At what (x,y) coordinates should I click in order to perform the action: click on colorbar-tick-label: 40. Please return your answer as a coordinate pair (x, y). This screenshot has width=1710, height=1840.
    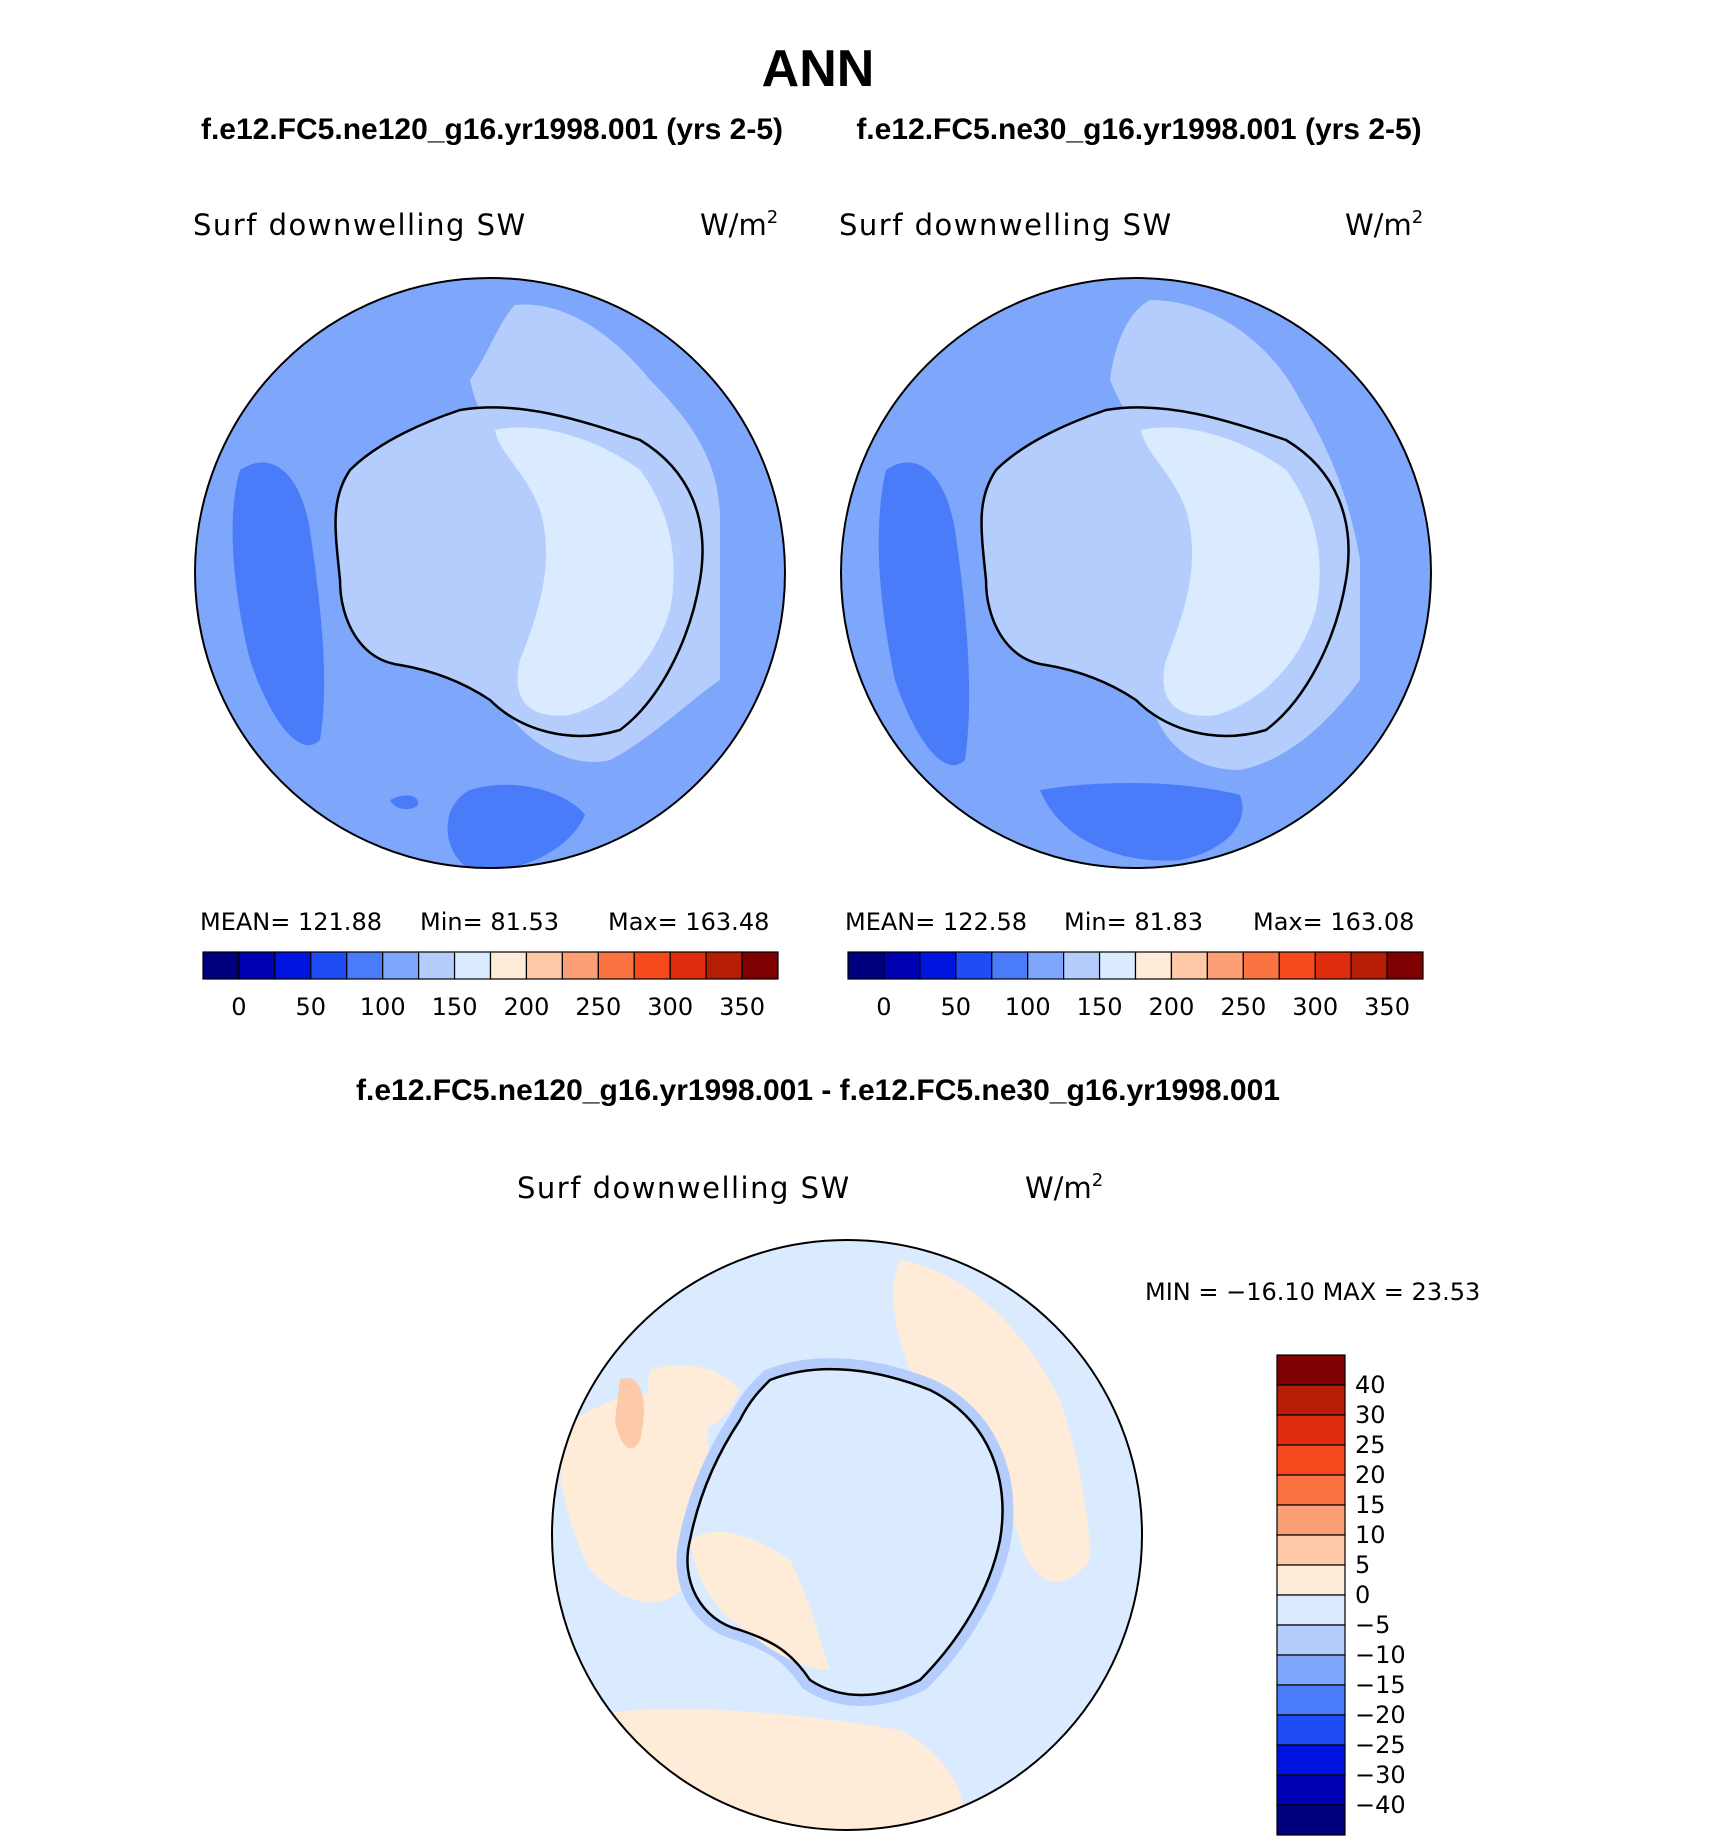
    Looking at the image, I should click on (1370, 1385).